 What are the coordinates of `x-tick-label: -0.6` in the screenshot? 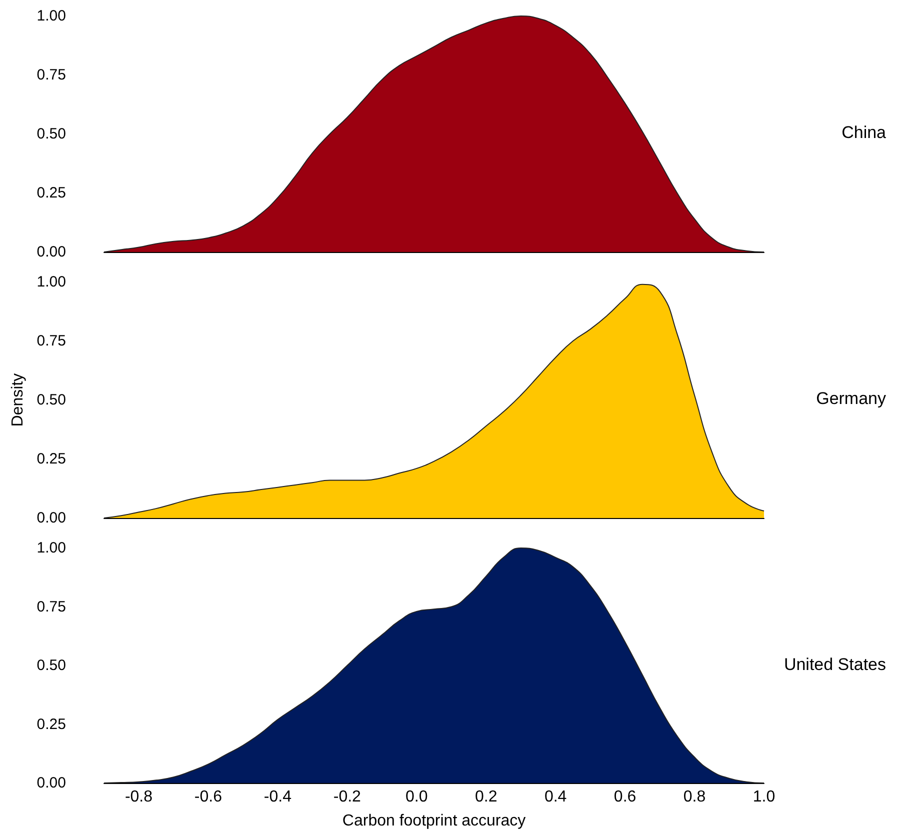 It's located at (208, 797).